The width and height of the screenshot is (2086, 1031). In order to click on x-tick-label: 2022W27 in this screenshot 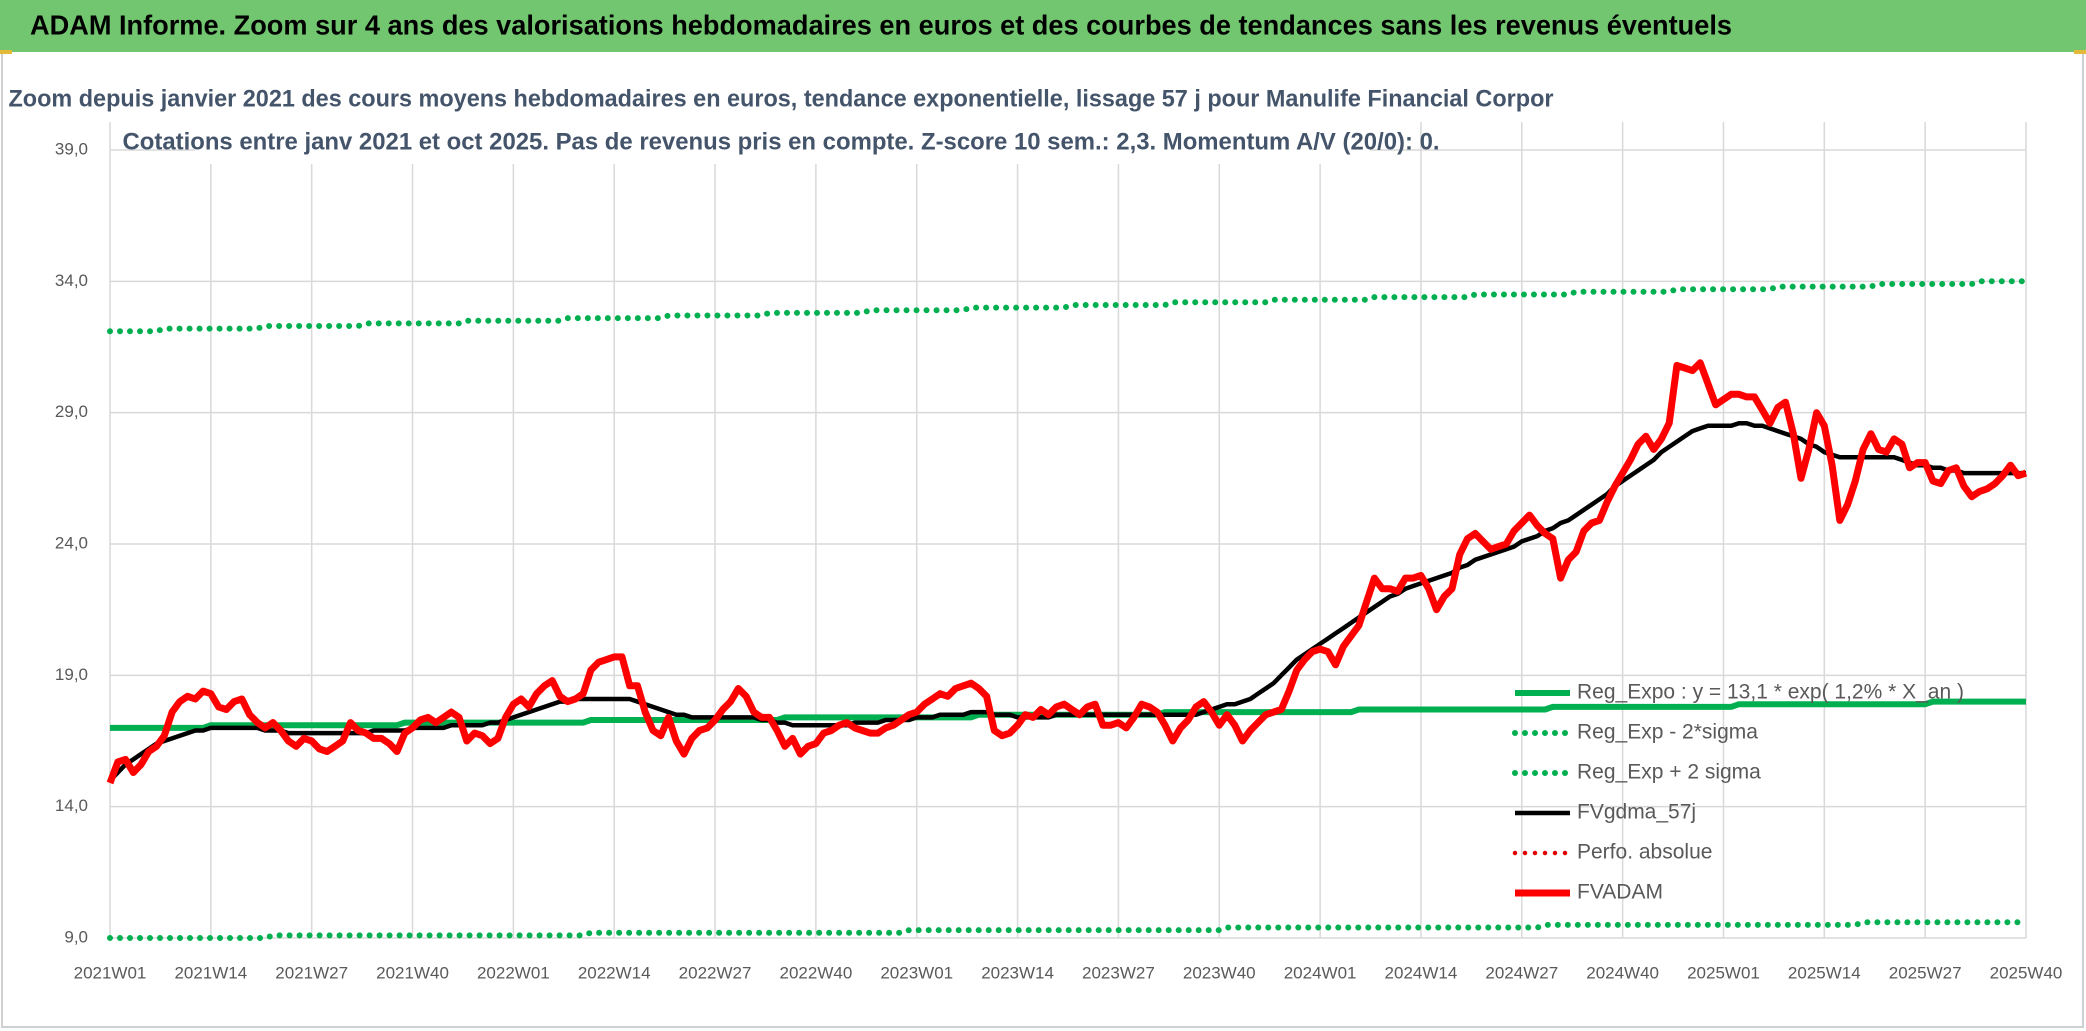, I will do `click(715, 972)`.